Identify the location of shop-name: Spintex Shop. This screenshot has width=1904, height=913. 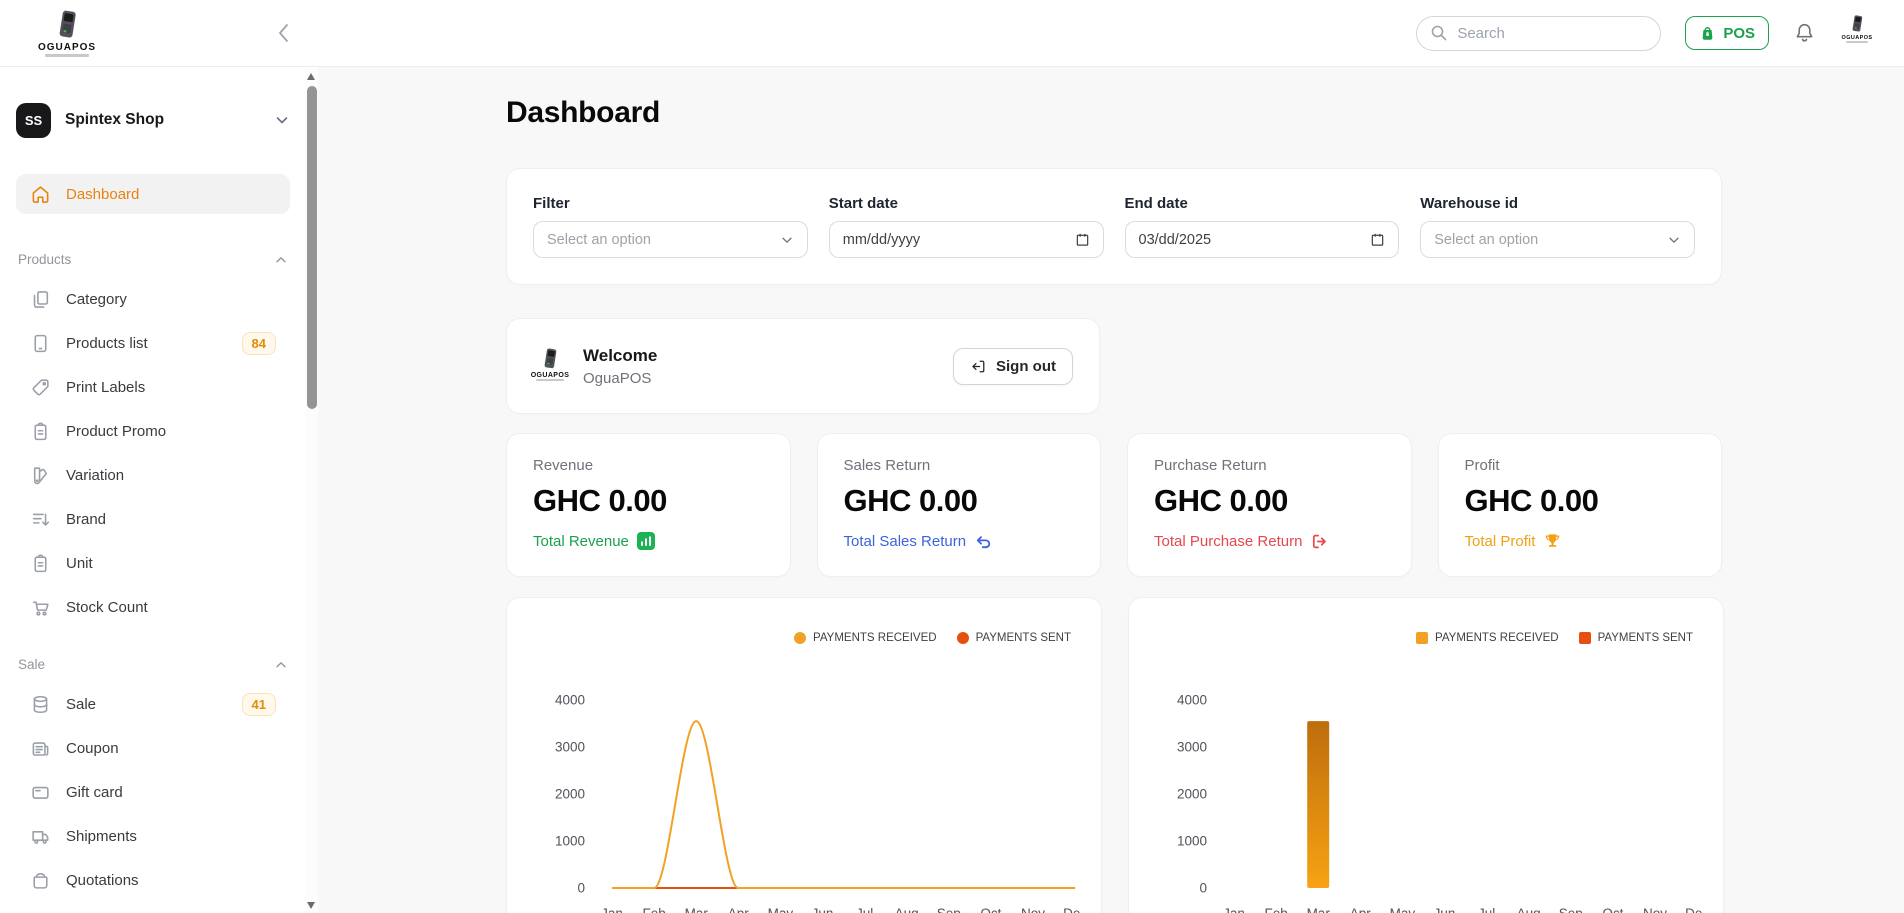
(115, 119).